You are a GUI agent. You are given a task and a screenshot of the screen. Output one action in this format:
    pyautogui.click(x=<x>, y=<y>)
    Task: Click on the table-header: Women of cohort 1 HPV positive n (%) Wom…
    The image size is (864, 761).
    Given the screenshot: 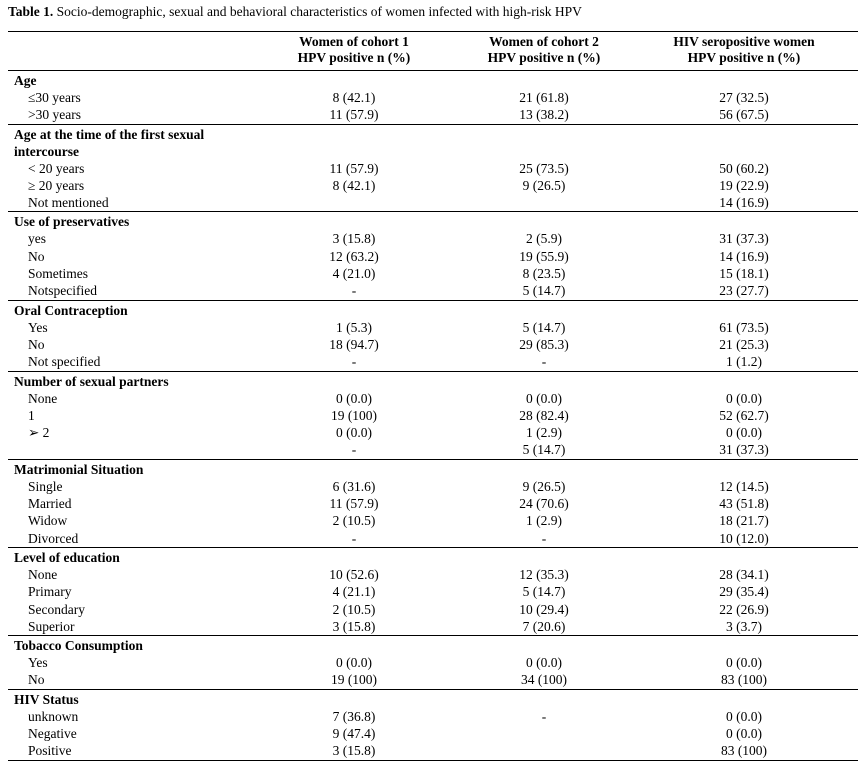 What is the action you would take?
    pyautogui.click(x=433, y=51)
    